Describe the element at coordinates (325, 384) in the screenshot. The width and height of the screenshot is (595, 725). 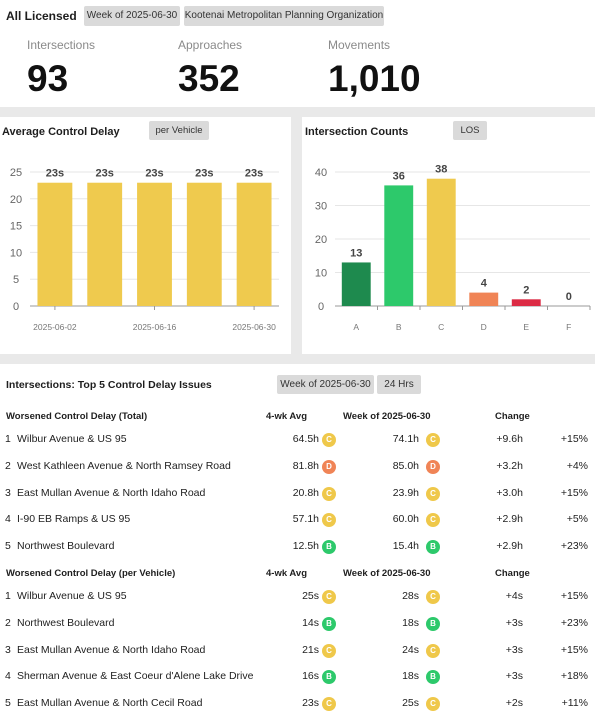
I see `issues-week-chip: Week of 2025-06-30` at that location.